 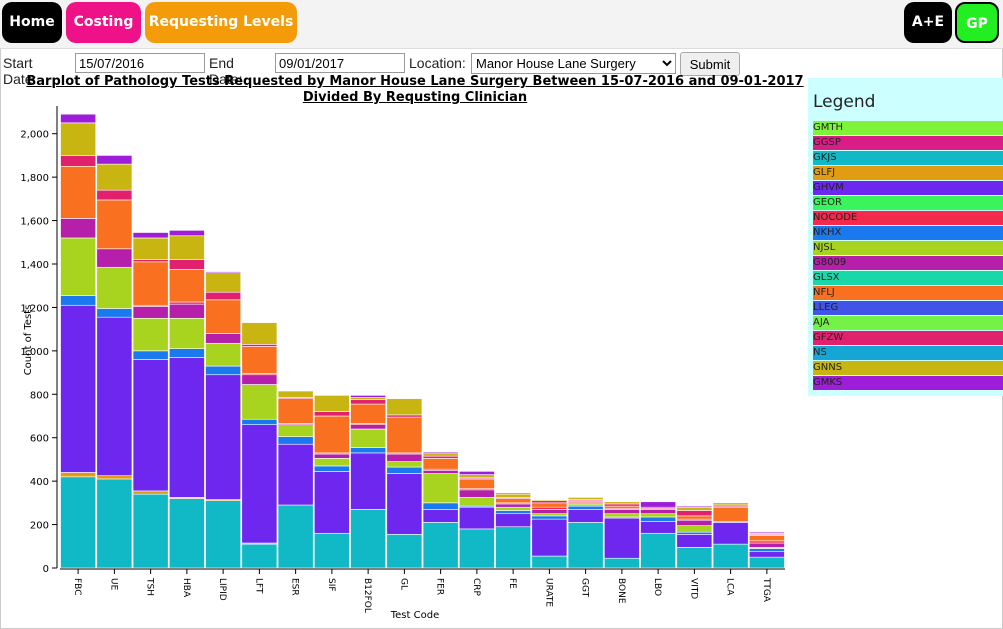 I want to click on bar-segment-ue-ghvm, so click(x=114, y=396).